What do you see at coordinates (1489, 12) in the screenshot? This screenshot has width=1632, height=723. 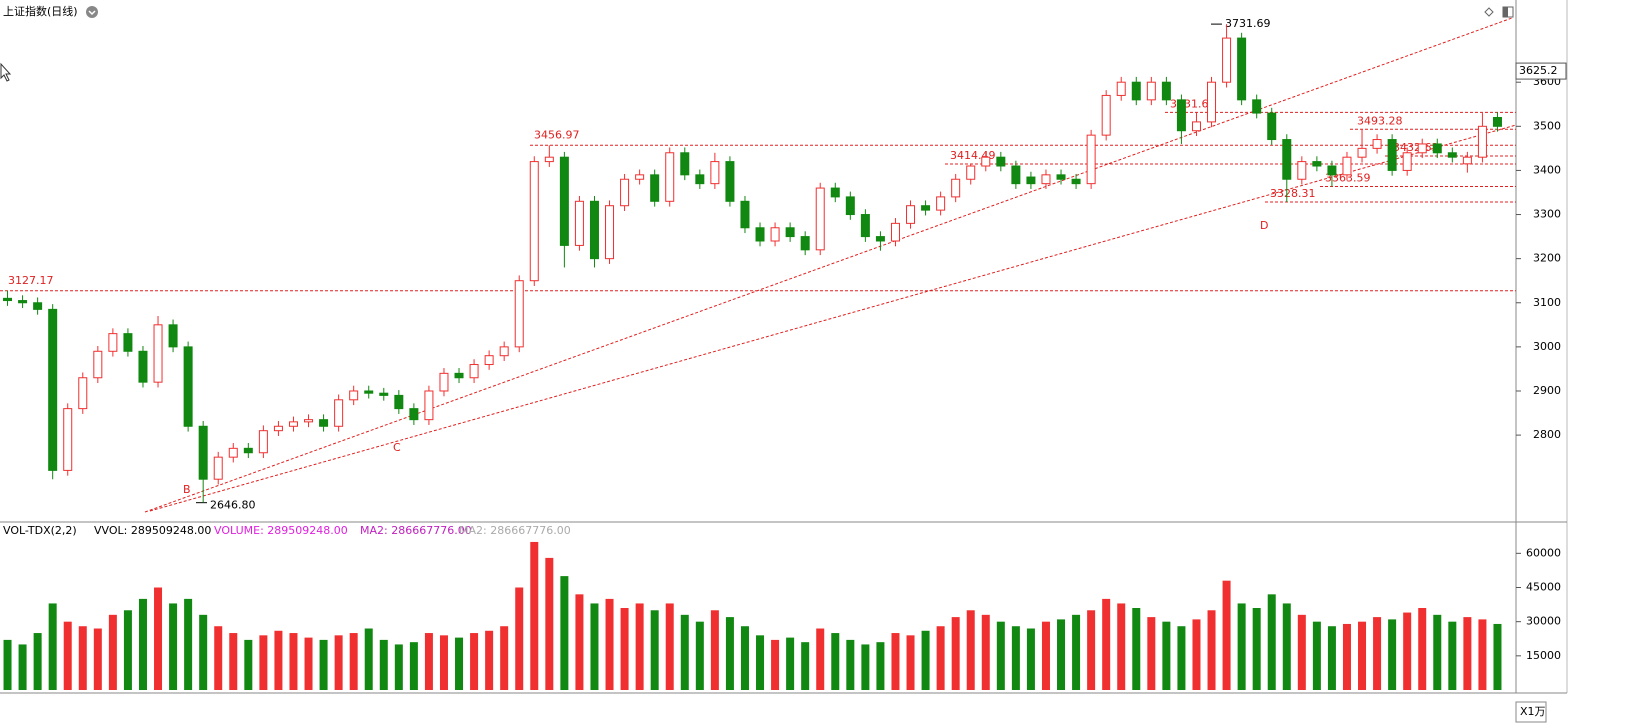 I see `diamond-icon` at bounding box center [1489, 12].